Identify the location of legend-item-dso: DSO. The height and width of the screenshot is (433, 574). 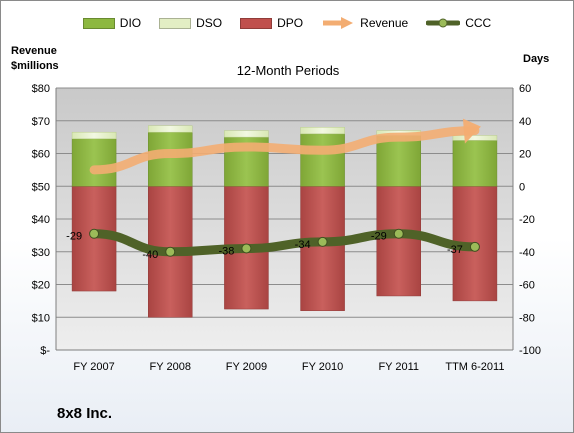
(190, 23).